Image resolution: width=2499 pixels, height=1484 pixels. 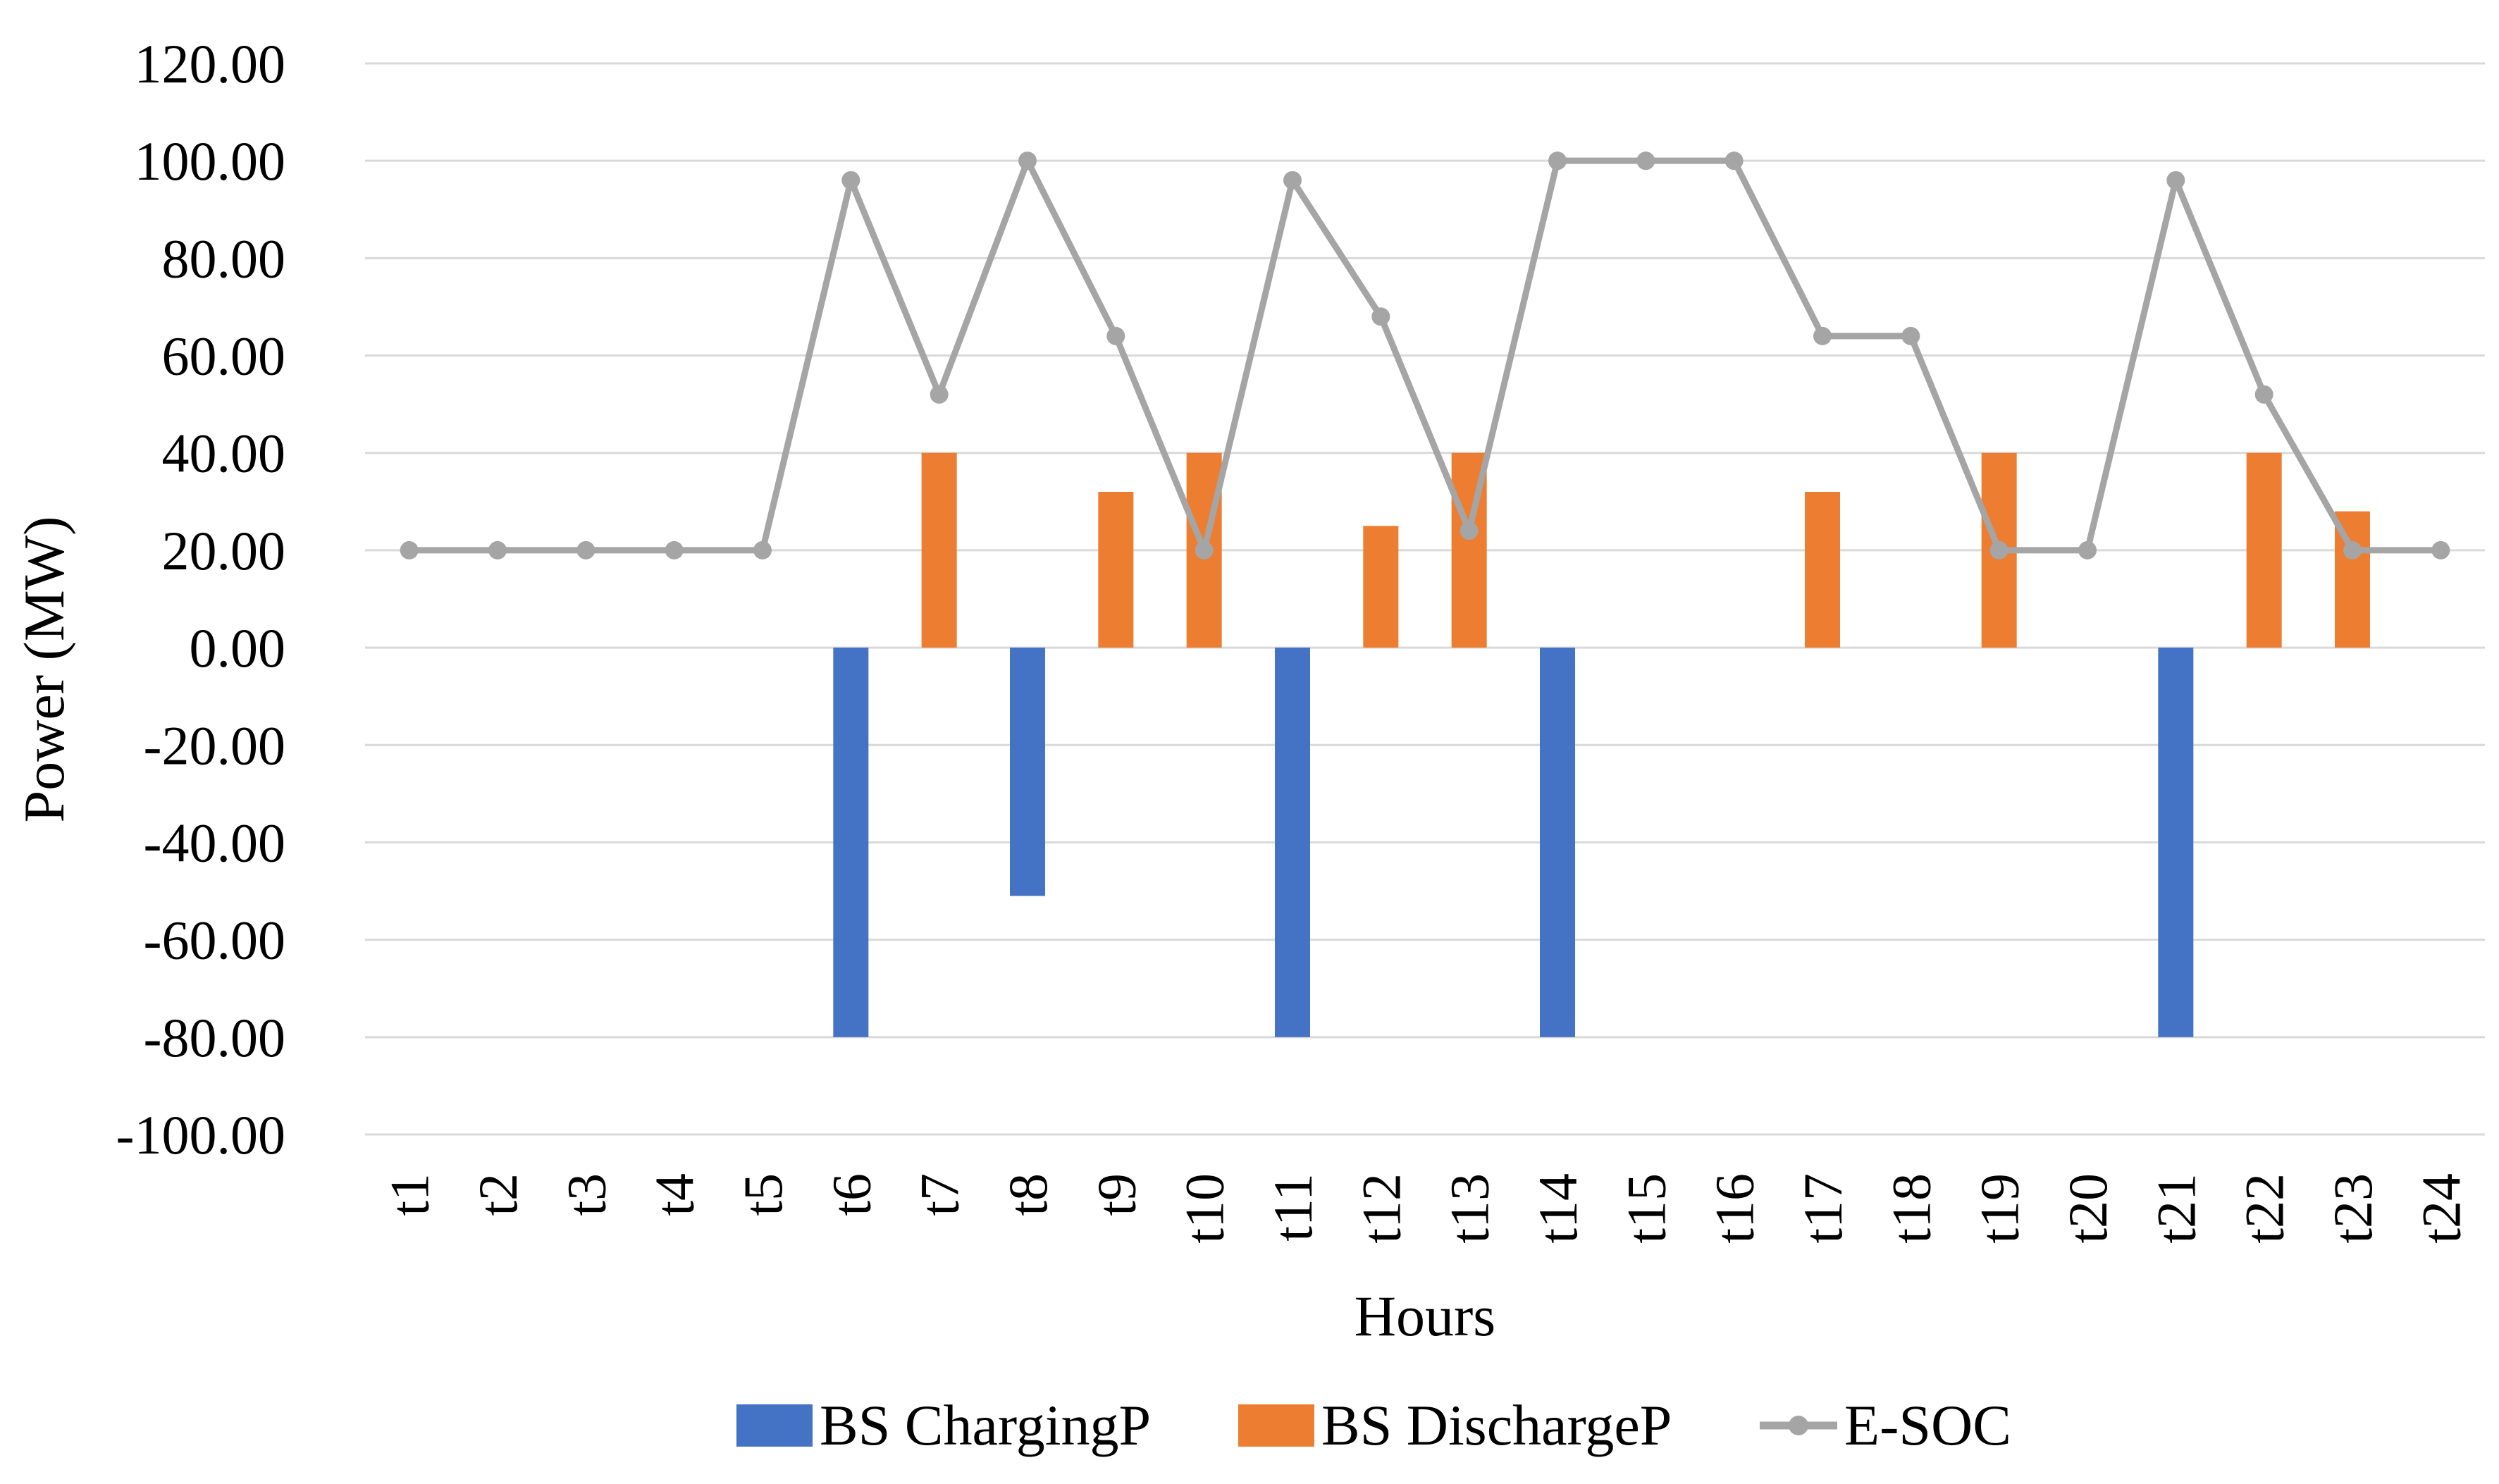 I want to click on y-tick-label: -60.00, so click(x=214, y=940).